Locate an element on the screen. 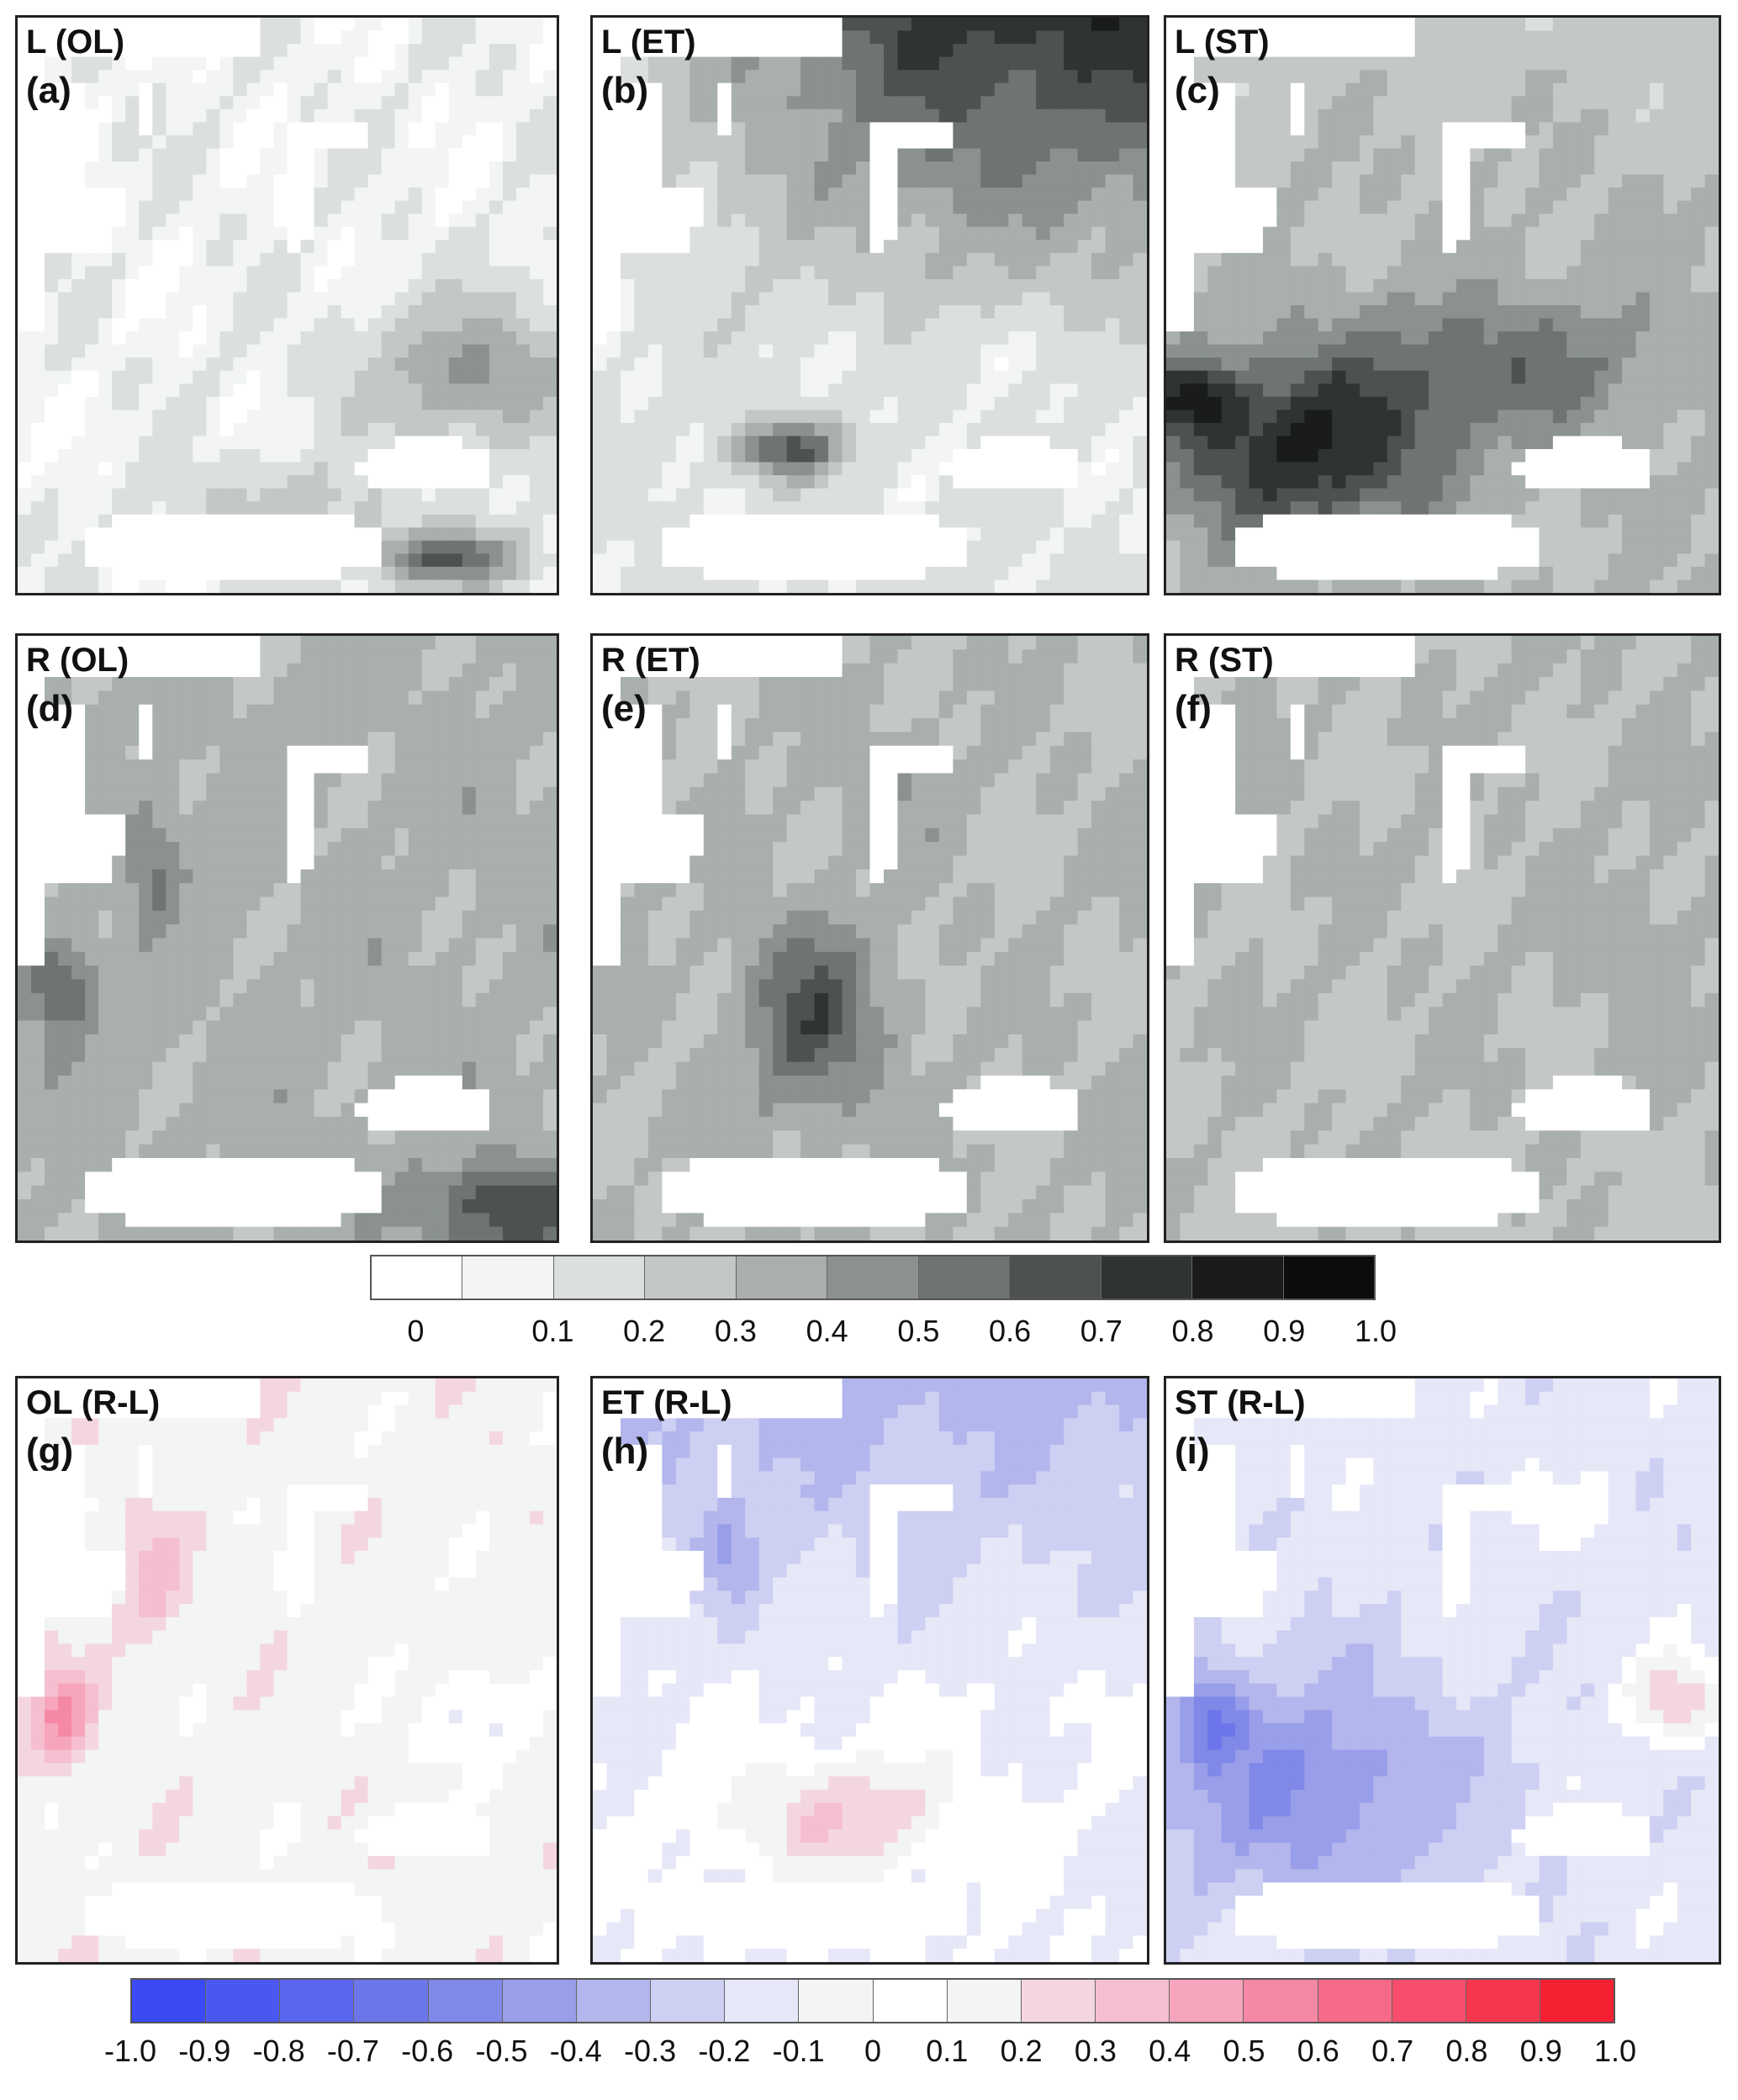  panel-title-e: R (ET) is located at coordinates (651, 660).